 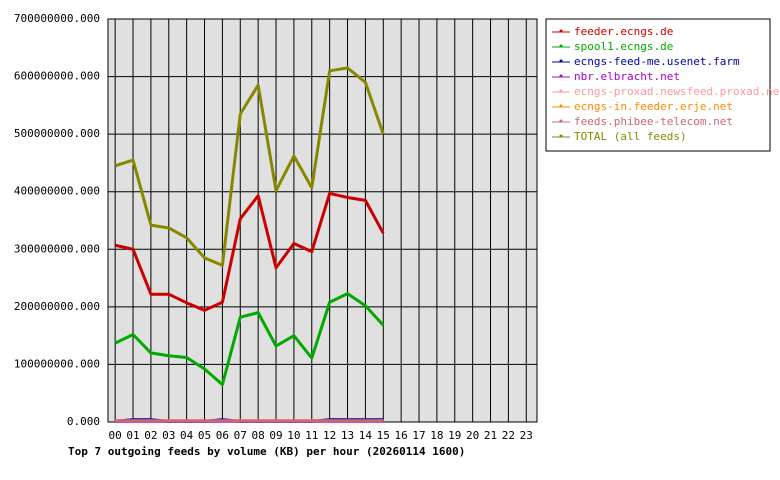 I want to click on y-tick-label: 200000000.000, so click(x=57, y=306).